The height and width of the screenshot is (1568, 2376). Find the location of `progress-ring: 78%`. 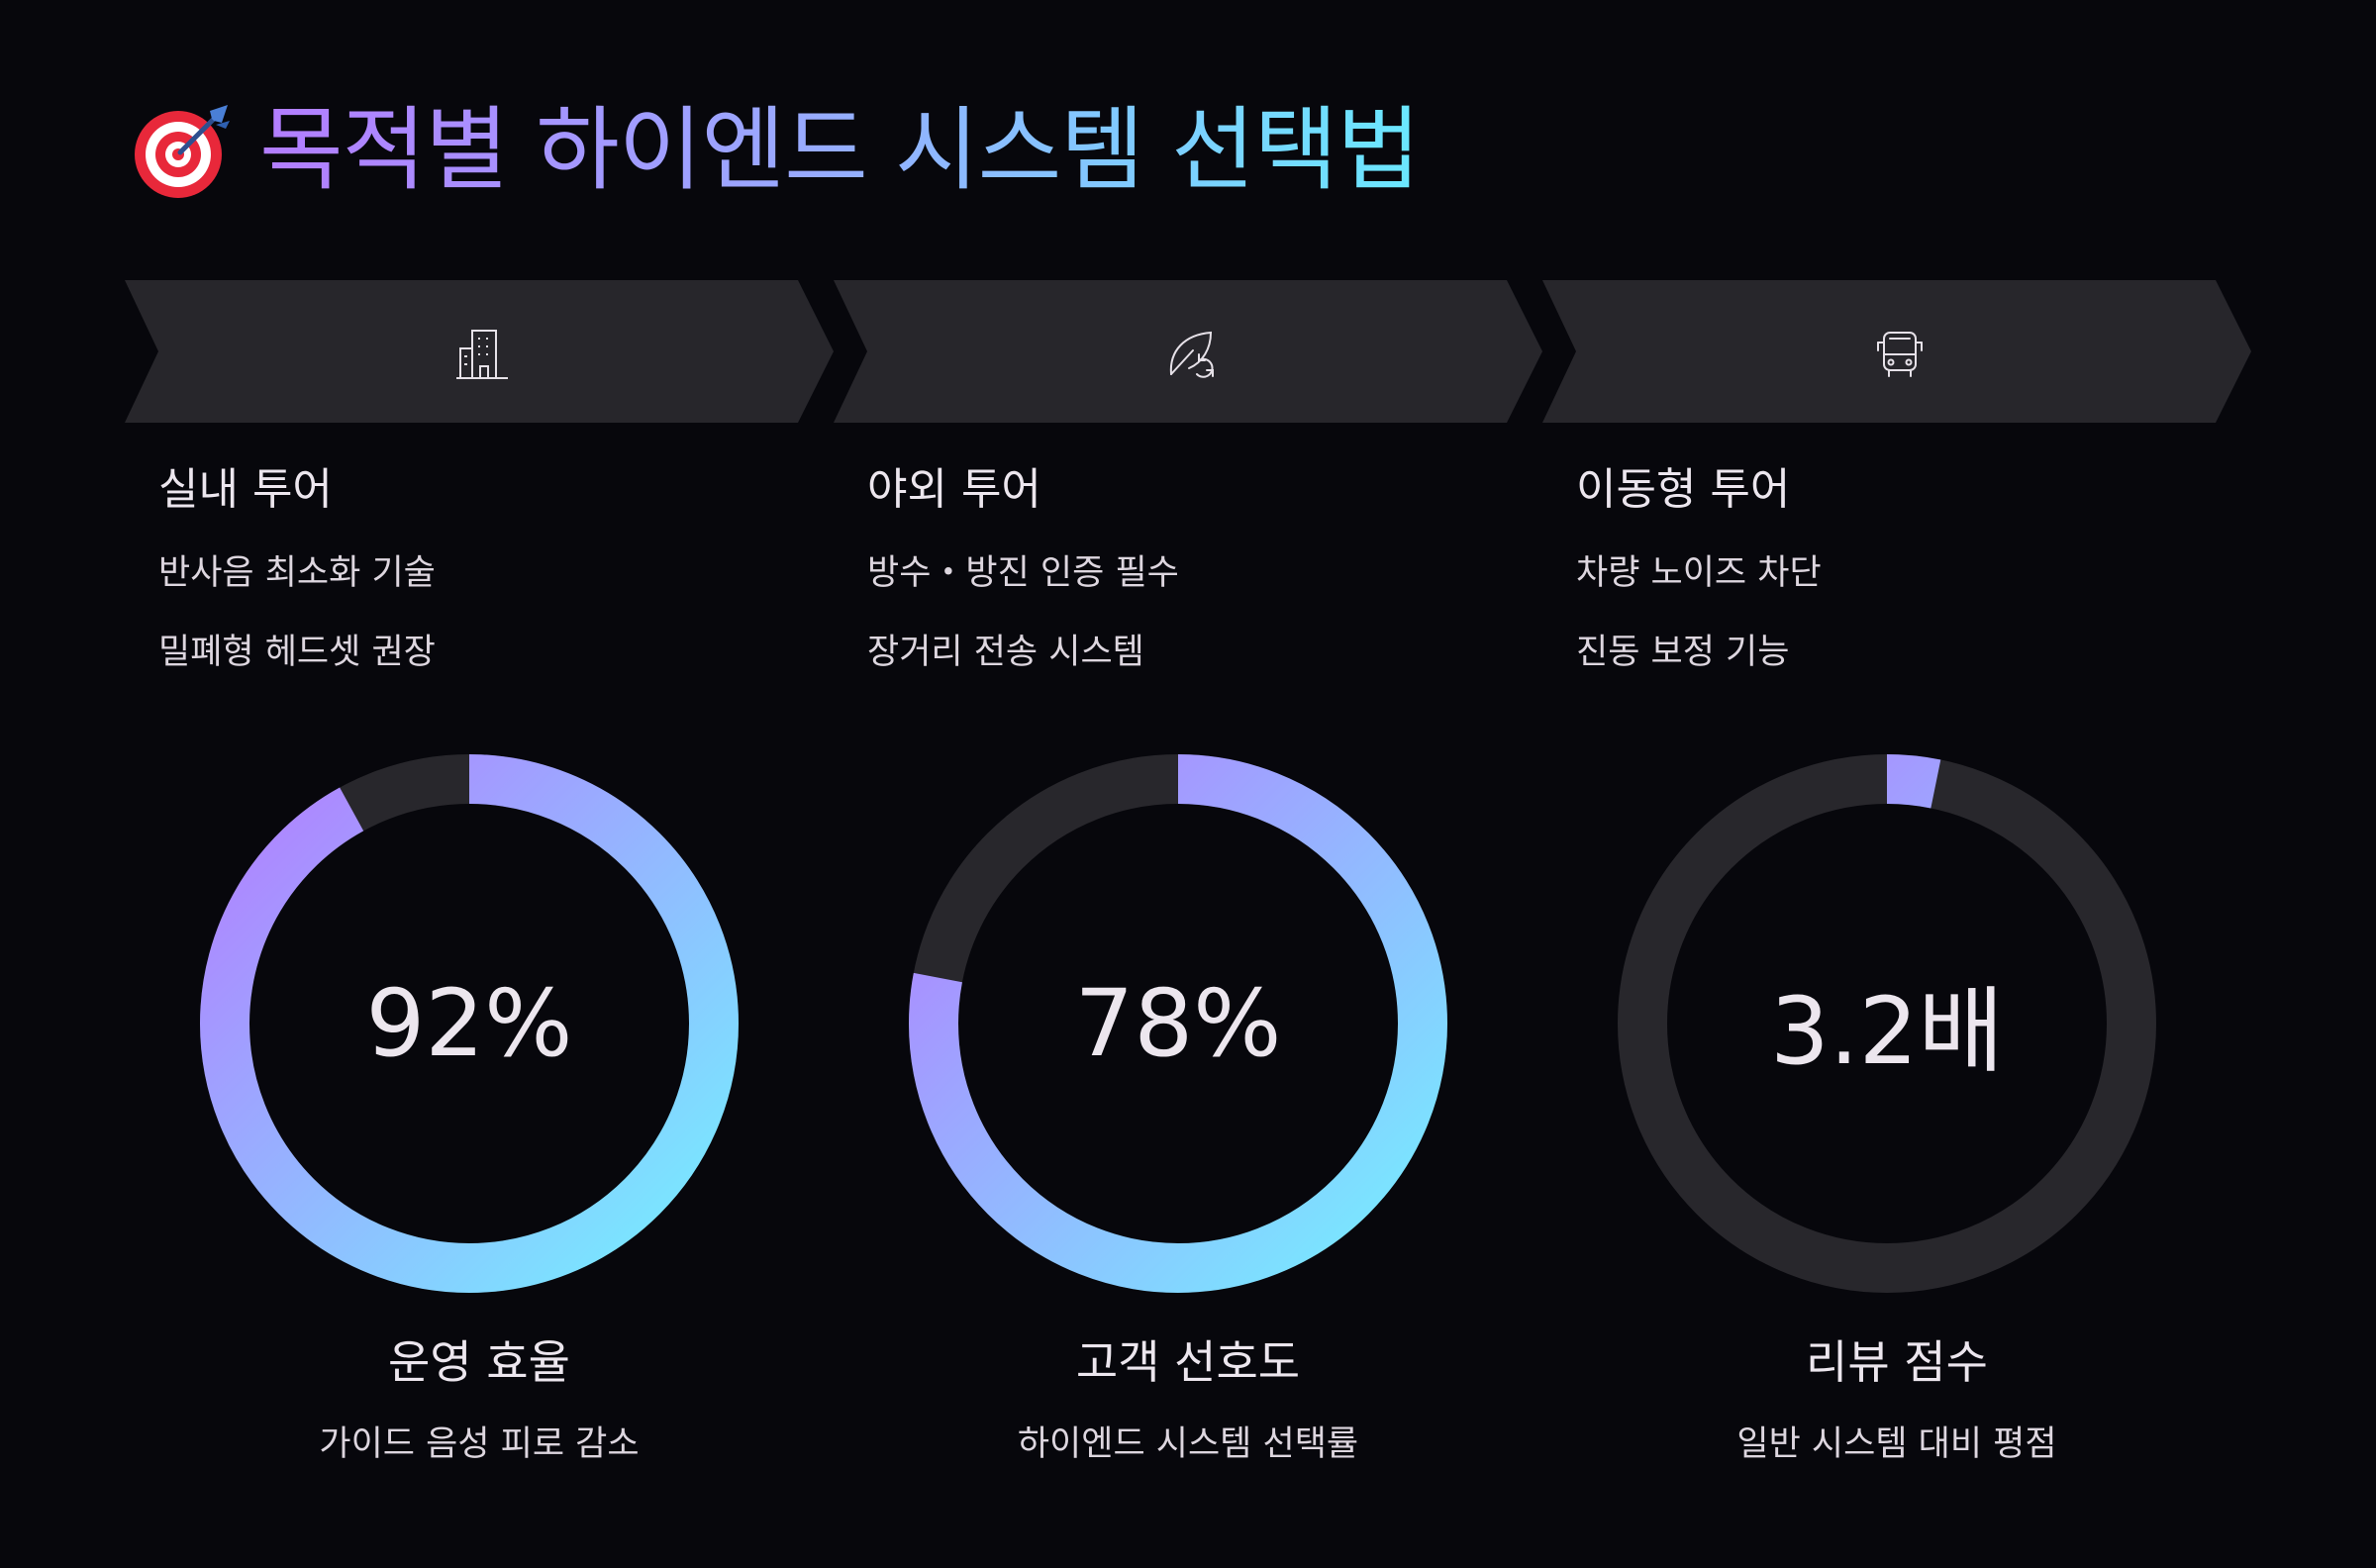

progress-ring: 78% is located at coordinates (1178, 1023).